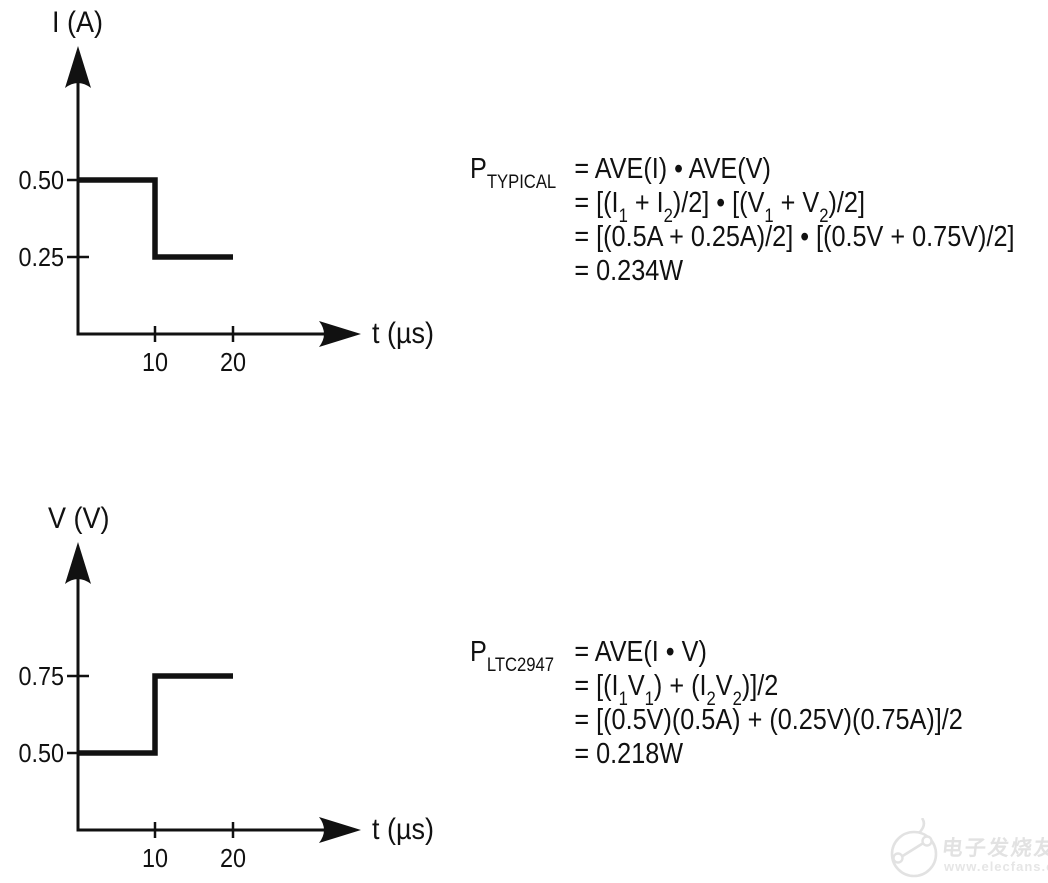 The height and width of the screenshot is (883, 1048). I want to click on y-tick-label: 0.25, so click(41, 257).